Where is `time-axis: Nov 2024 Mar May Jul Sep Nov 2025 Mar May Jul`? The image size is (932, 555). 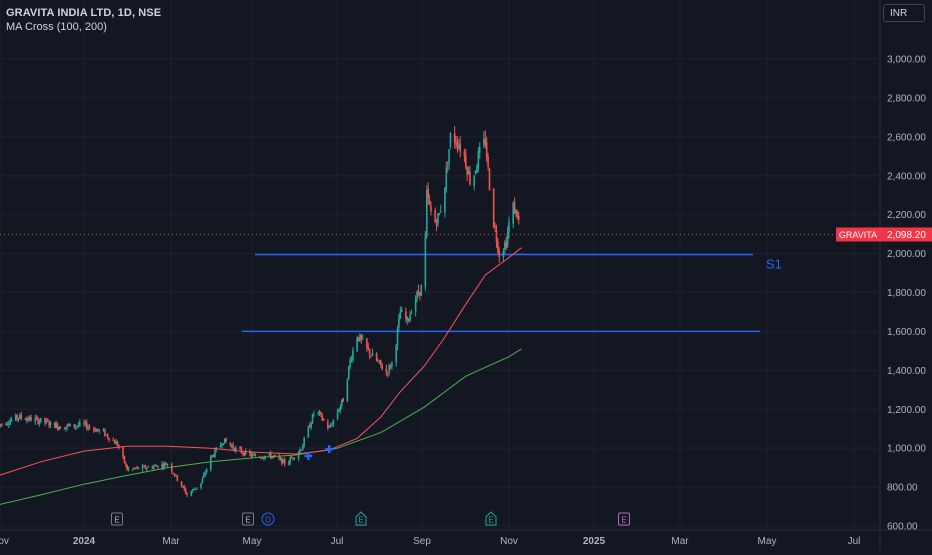 time-axis: Nov 2024 Mar May Jul Sep Nov 2025 Mar May Jul is located at coordinates (430, 541).